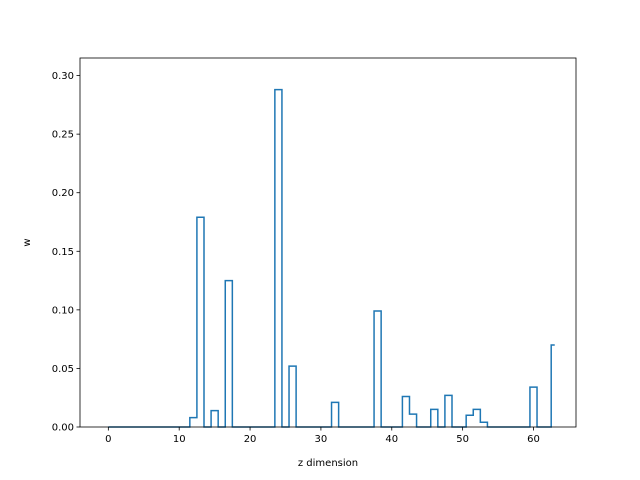  What do you see at coordinates (108, 439) in the screenshot?
I see `x-tick-label: 0` at bounding box center [108, 439].